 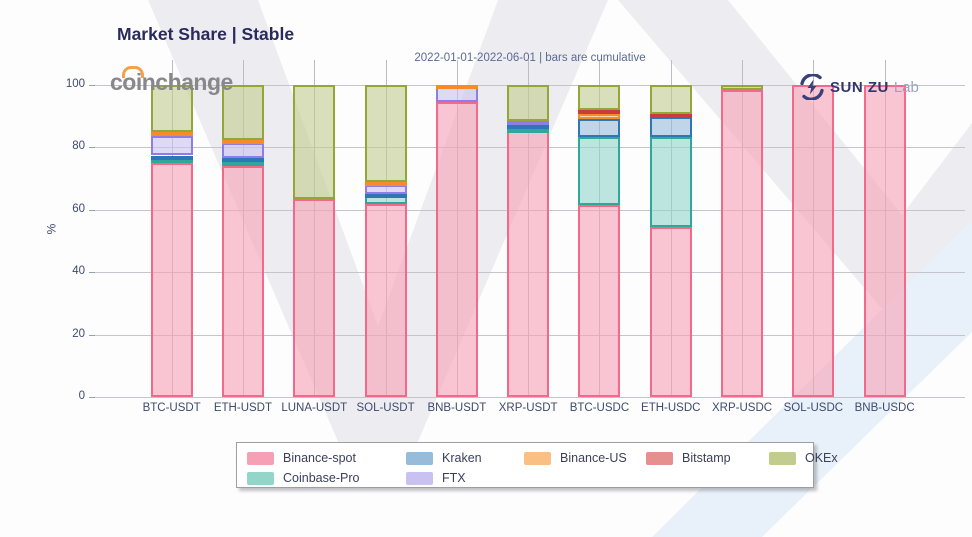 I want to click on bar-sol-usdt-binance-spot, so click(x=385, y=300).